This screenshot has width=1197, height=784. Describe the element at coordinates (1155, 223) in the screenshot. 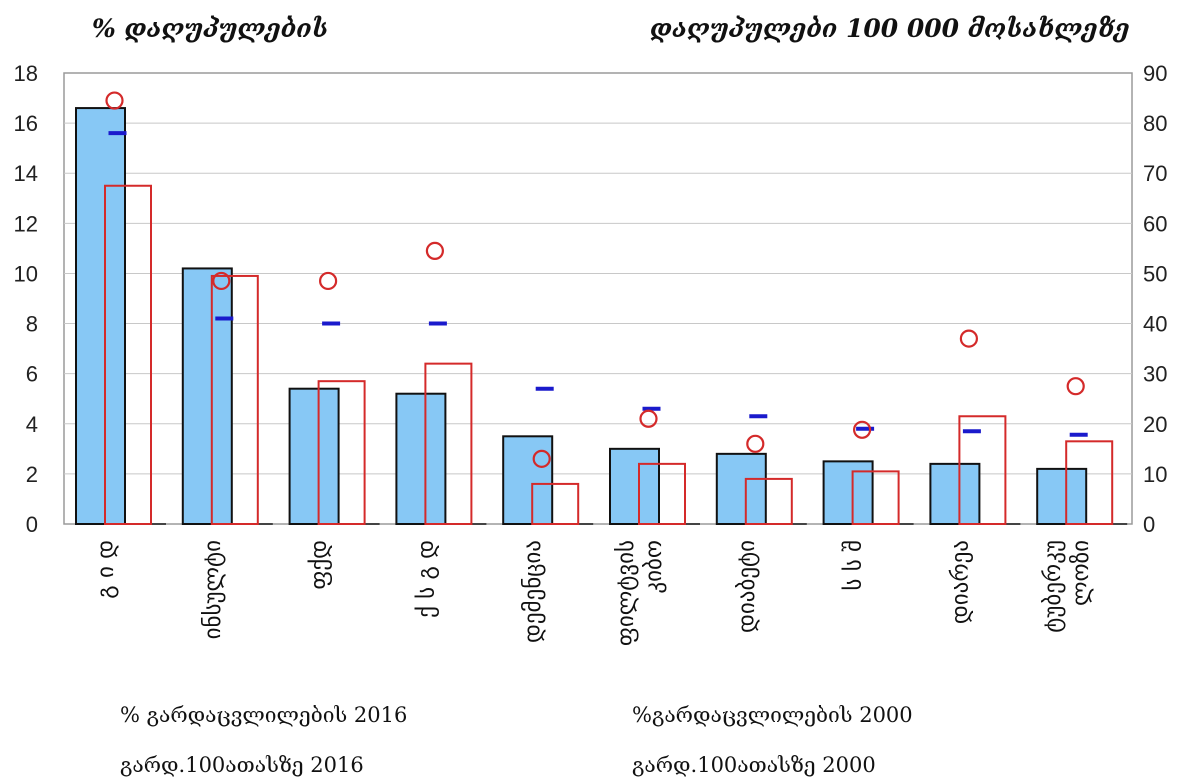

I see `right-tick-label: 60` at that location.